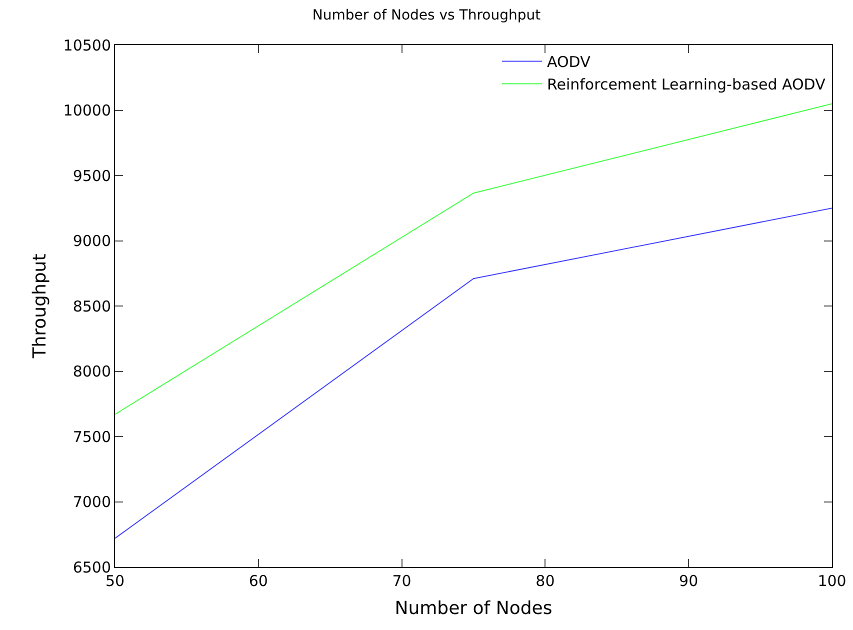  I want to click on y-tick-label: 9000, so click(91, 241).